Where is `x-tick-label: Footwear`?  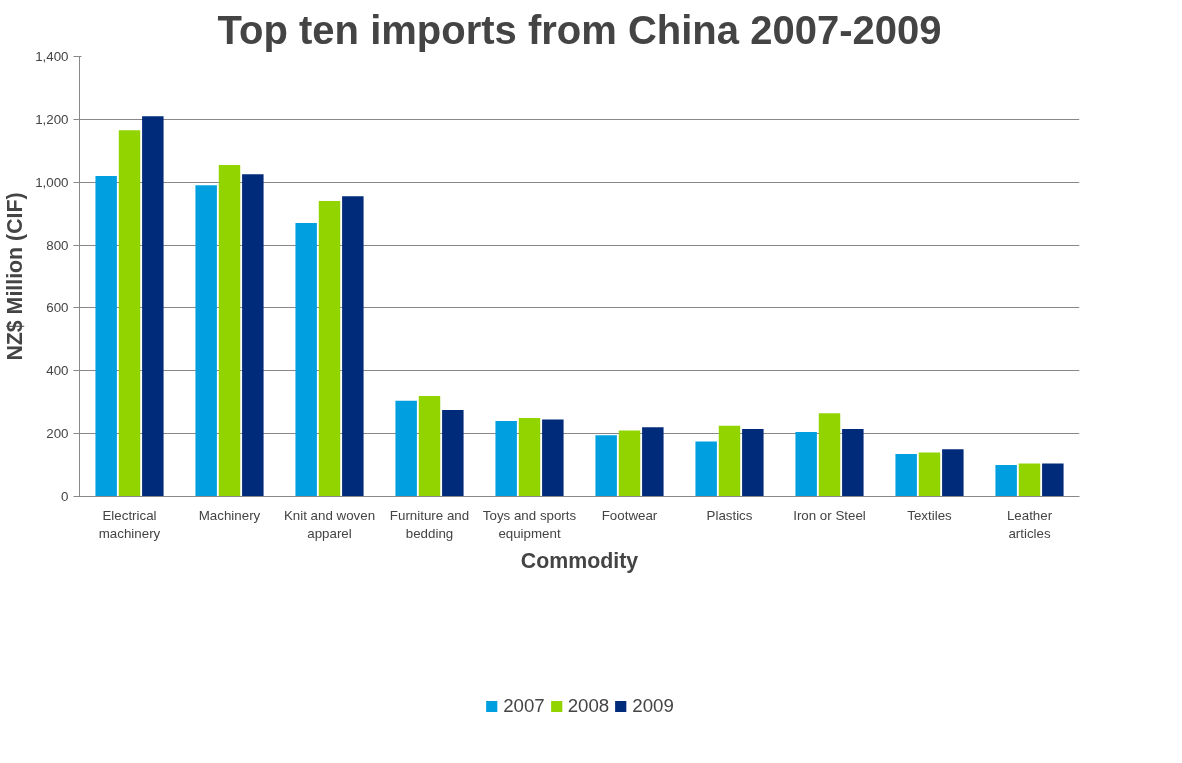 x-tick-label: Footwear is located at coordinates (629, 515).